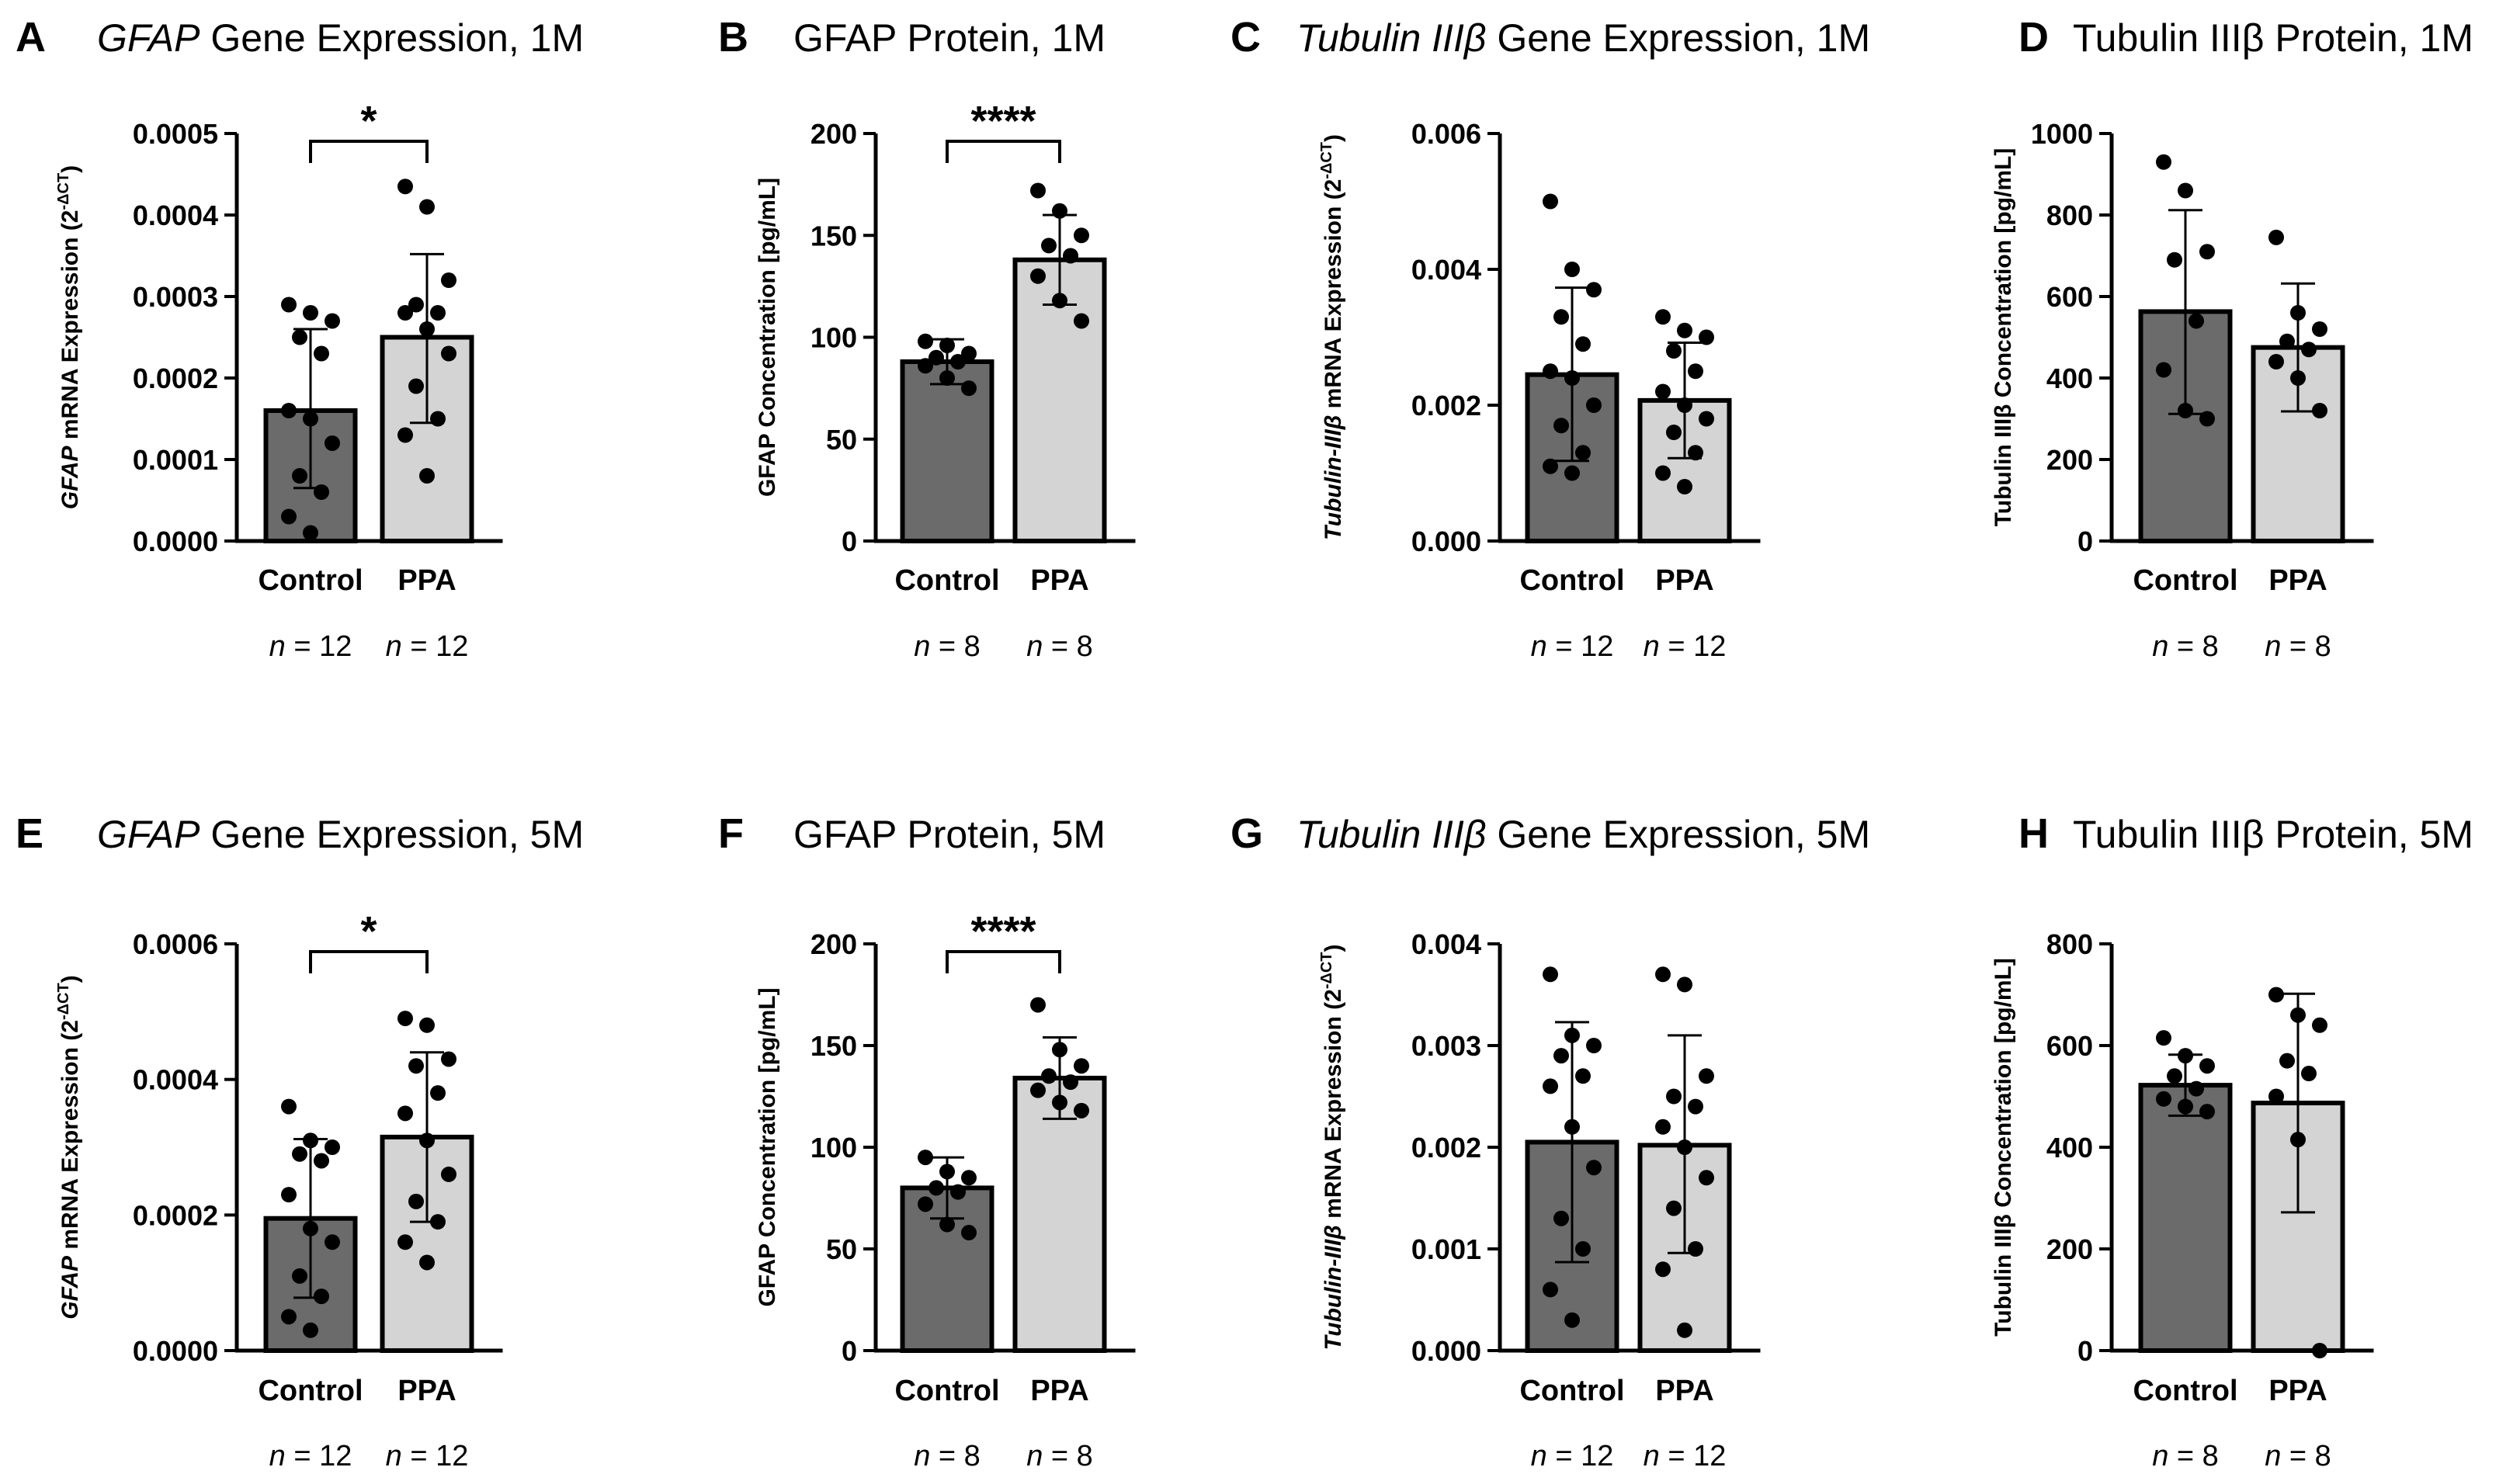 Image resolution: width=2520 pixels, height=1481 pixels. Describe the element at coordinates (2069, 1046) in the screenshot. I see `y-tick-label: 600` at that location.